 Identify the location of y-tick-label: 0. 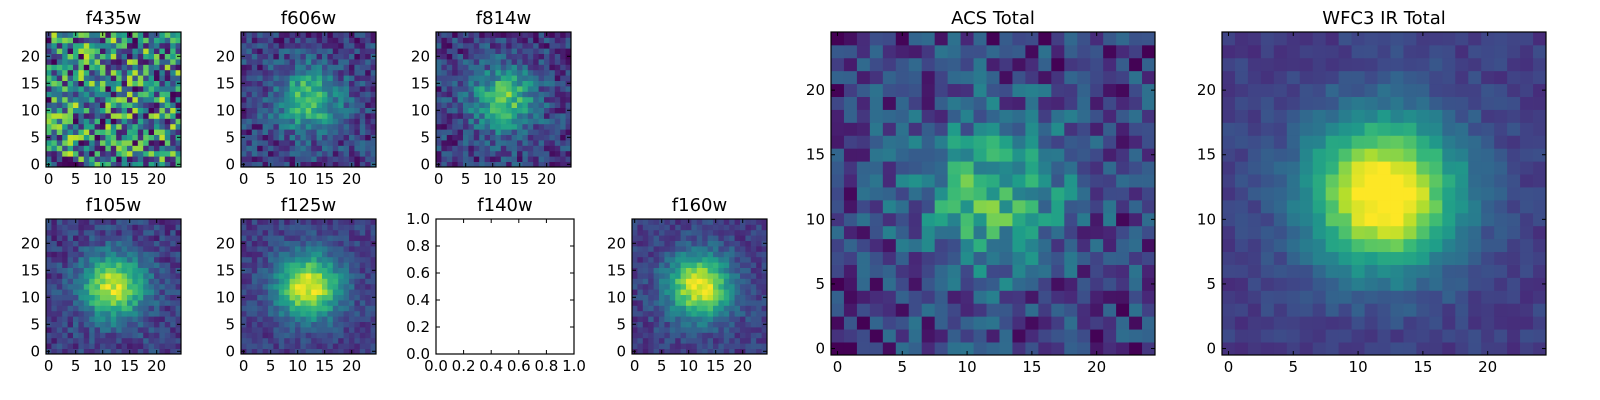
(230, 164).